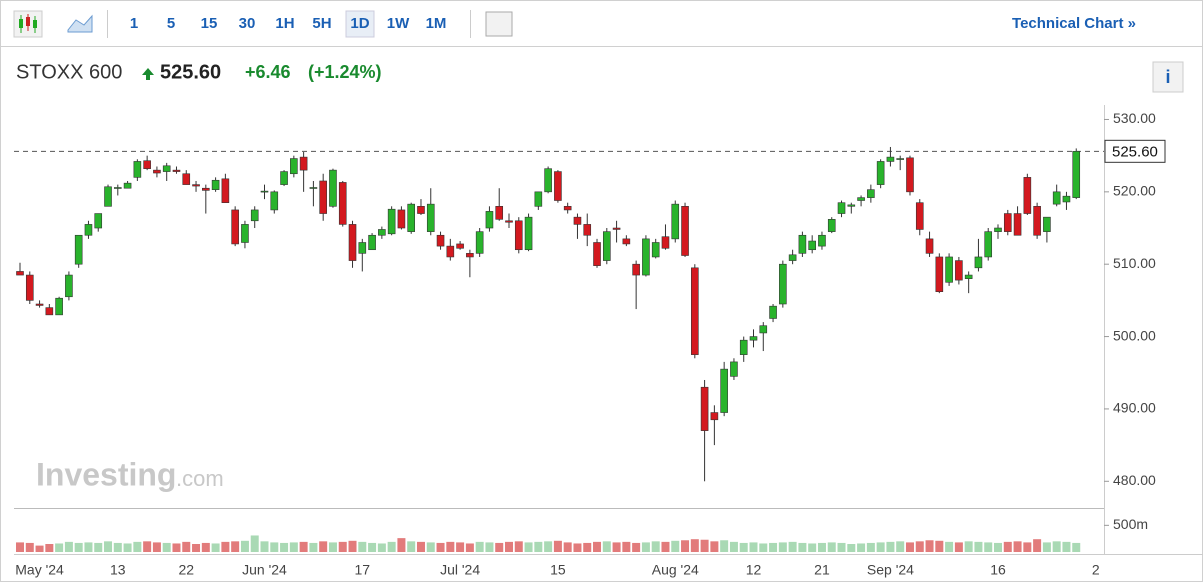 Image resolution: width=1203 pixels, height=582 pixels. I want to click on x-tick-label: Sep '24, so click(890, 570).